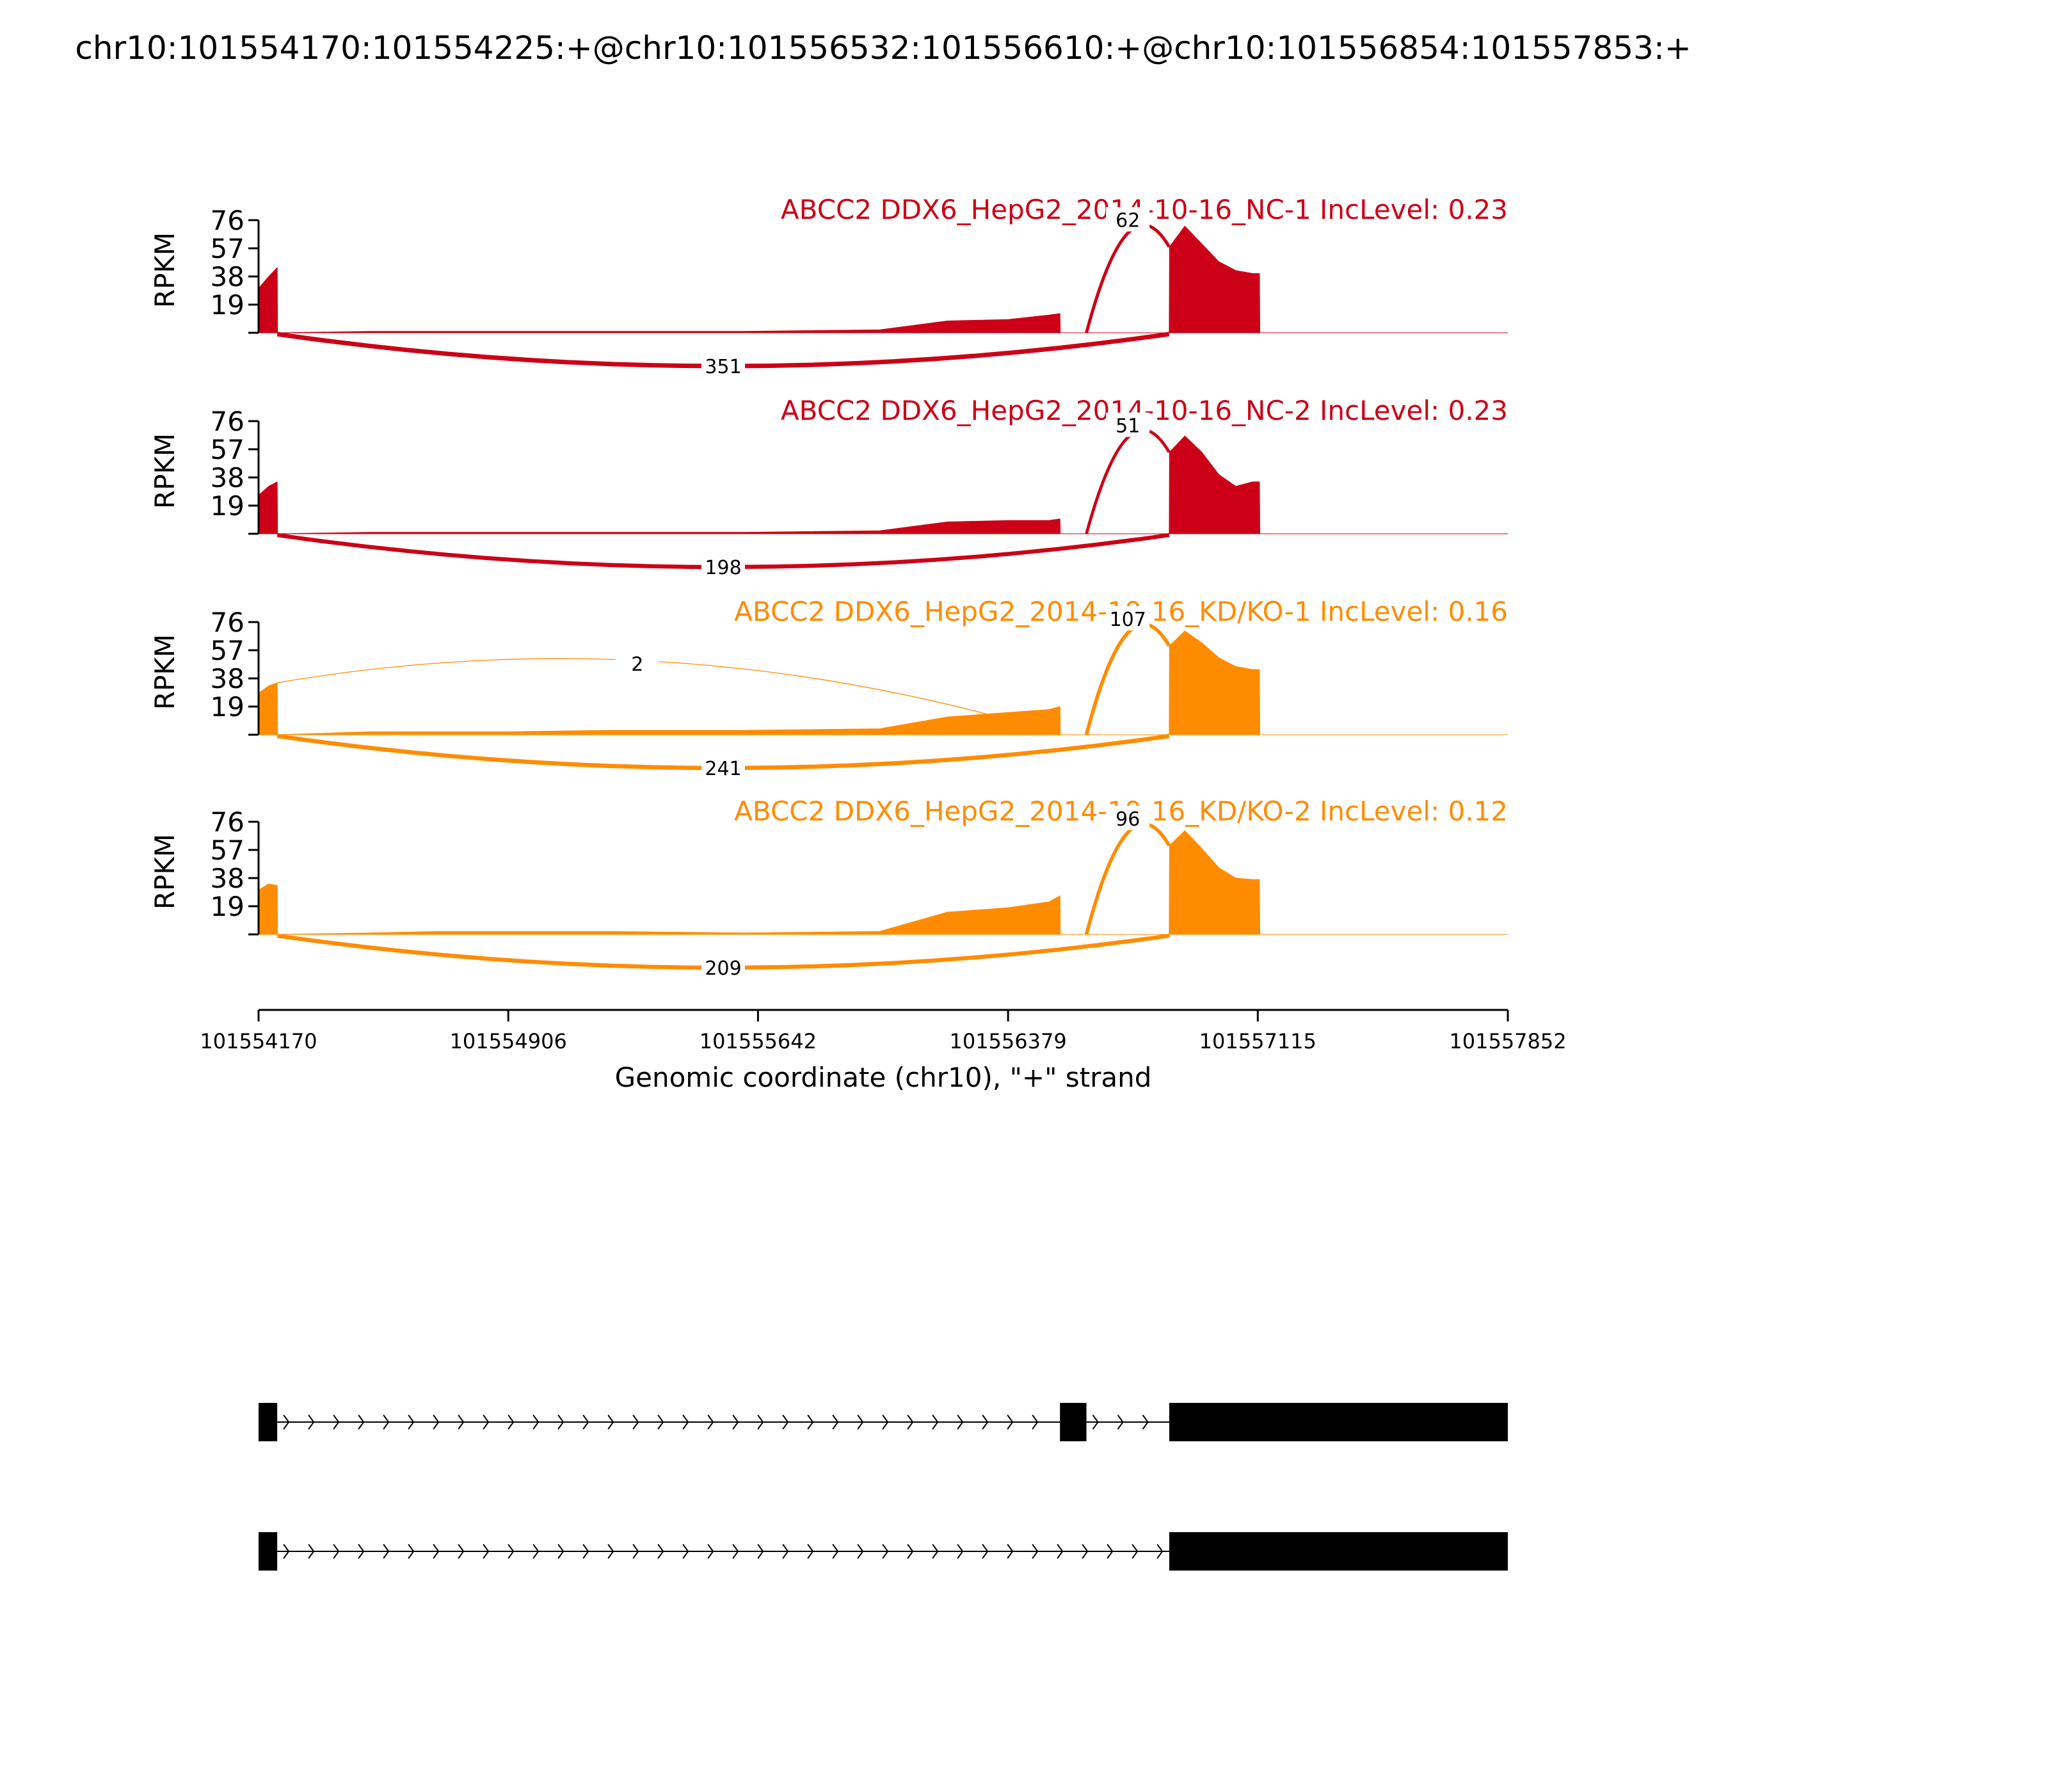  I want to click on junction-count: 51, so click(1128, 426).